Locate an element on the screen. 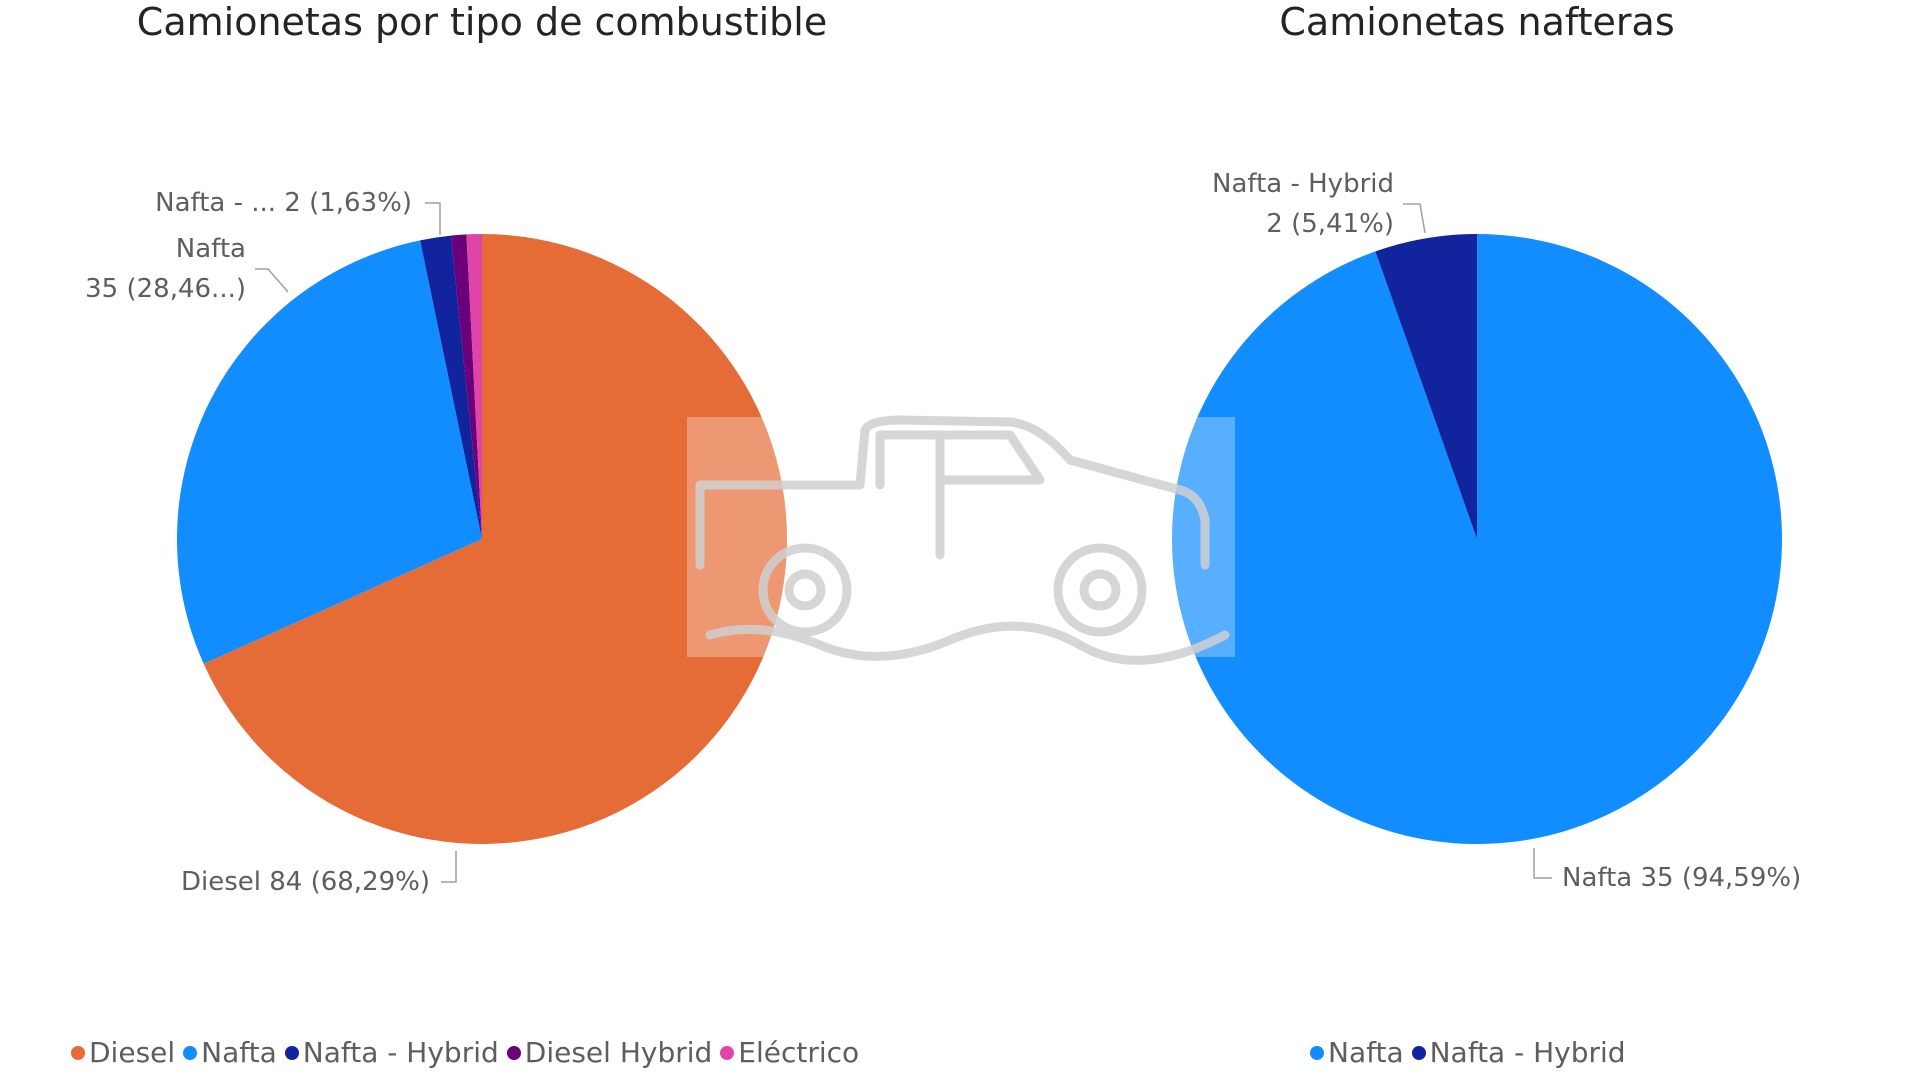 The image size is (1920, 1080). legend-item: Diesel is located at coordinates (123, 1052).